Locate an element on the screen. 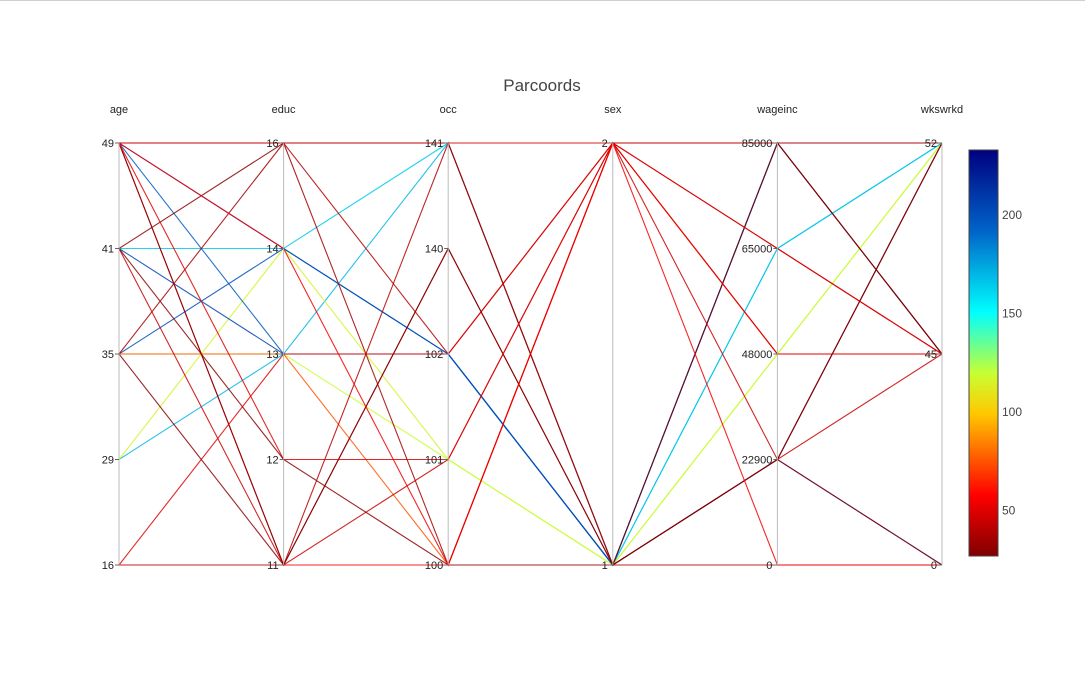 The height and width of the screenshot is (687, 1085). tick-label: 12 is located at coordinates (272, 461).